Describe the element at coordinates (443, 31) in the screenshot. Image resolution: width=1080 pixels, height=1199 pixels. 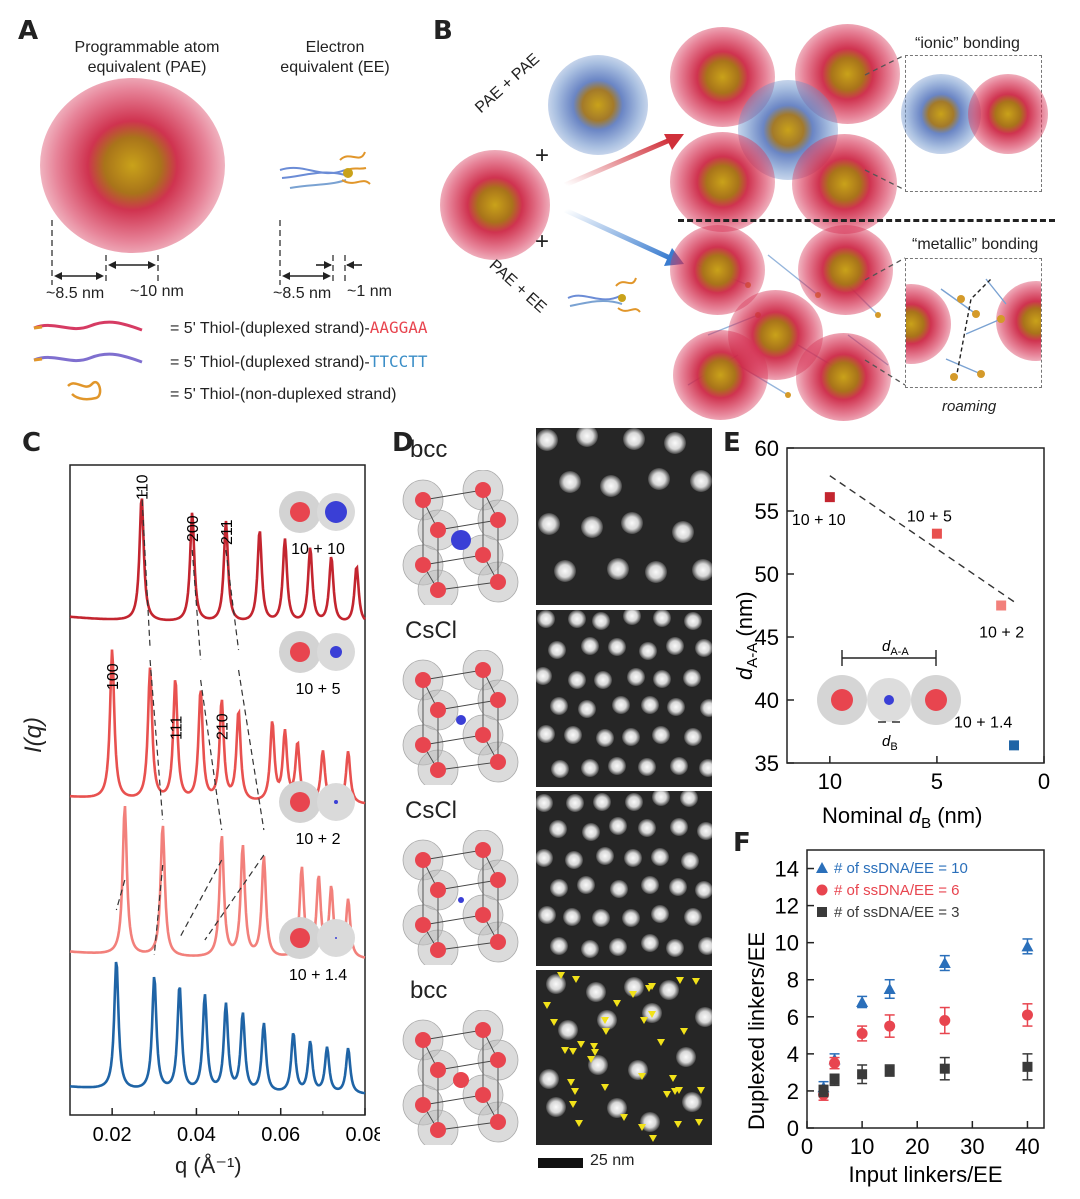
I see `panel-label-b: B` at that location.